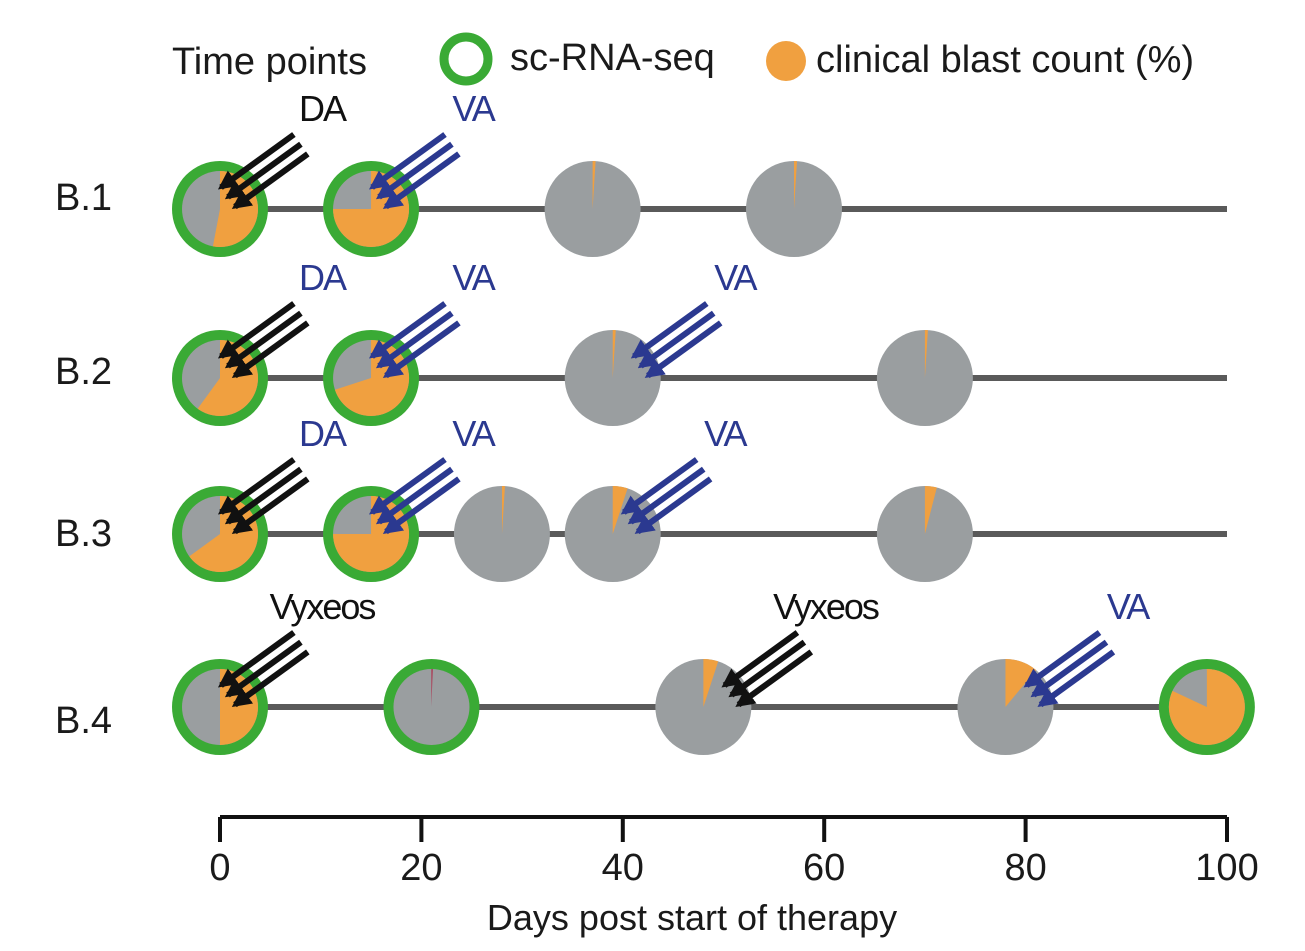  I want to click on x-axis: 0 20 40 60 80 100, so click(734, 852).